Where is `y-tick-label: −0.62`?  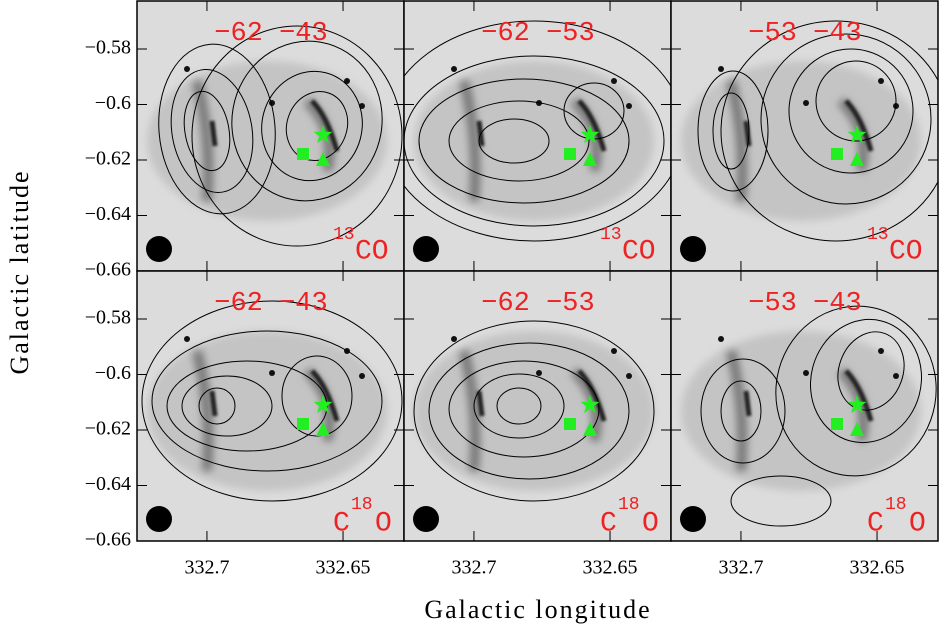
y-tick-label: −0.62 is located at coordinates (108, 429).